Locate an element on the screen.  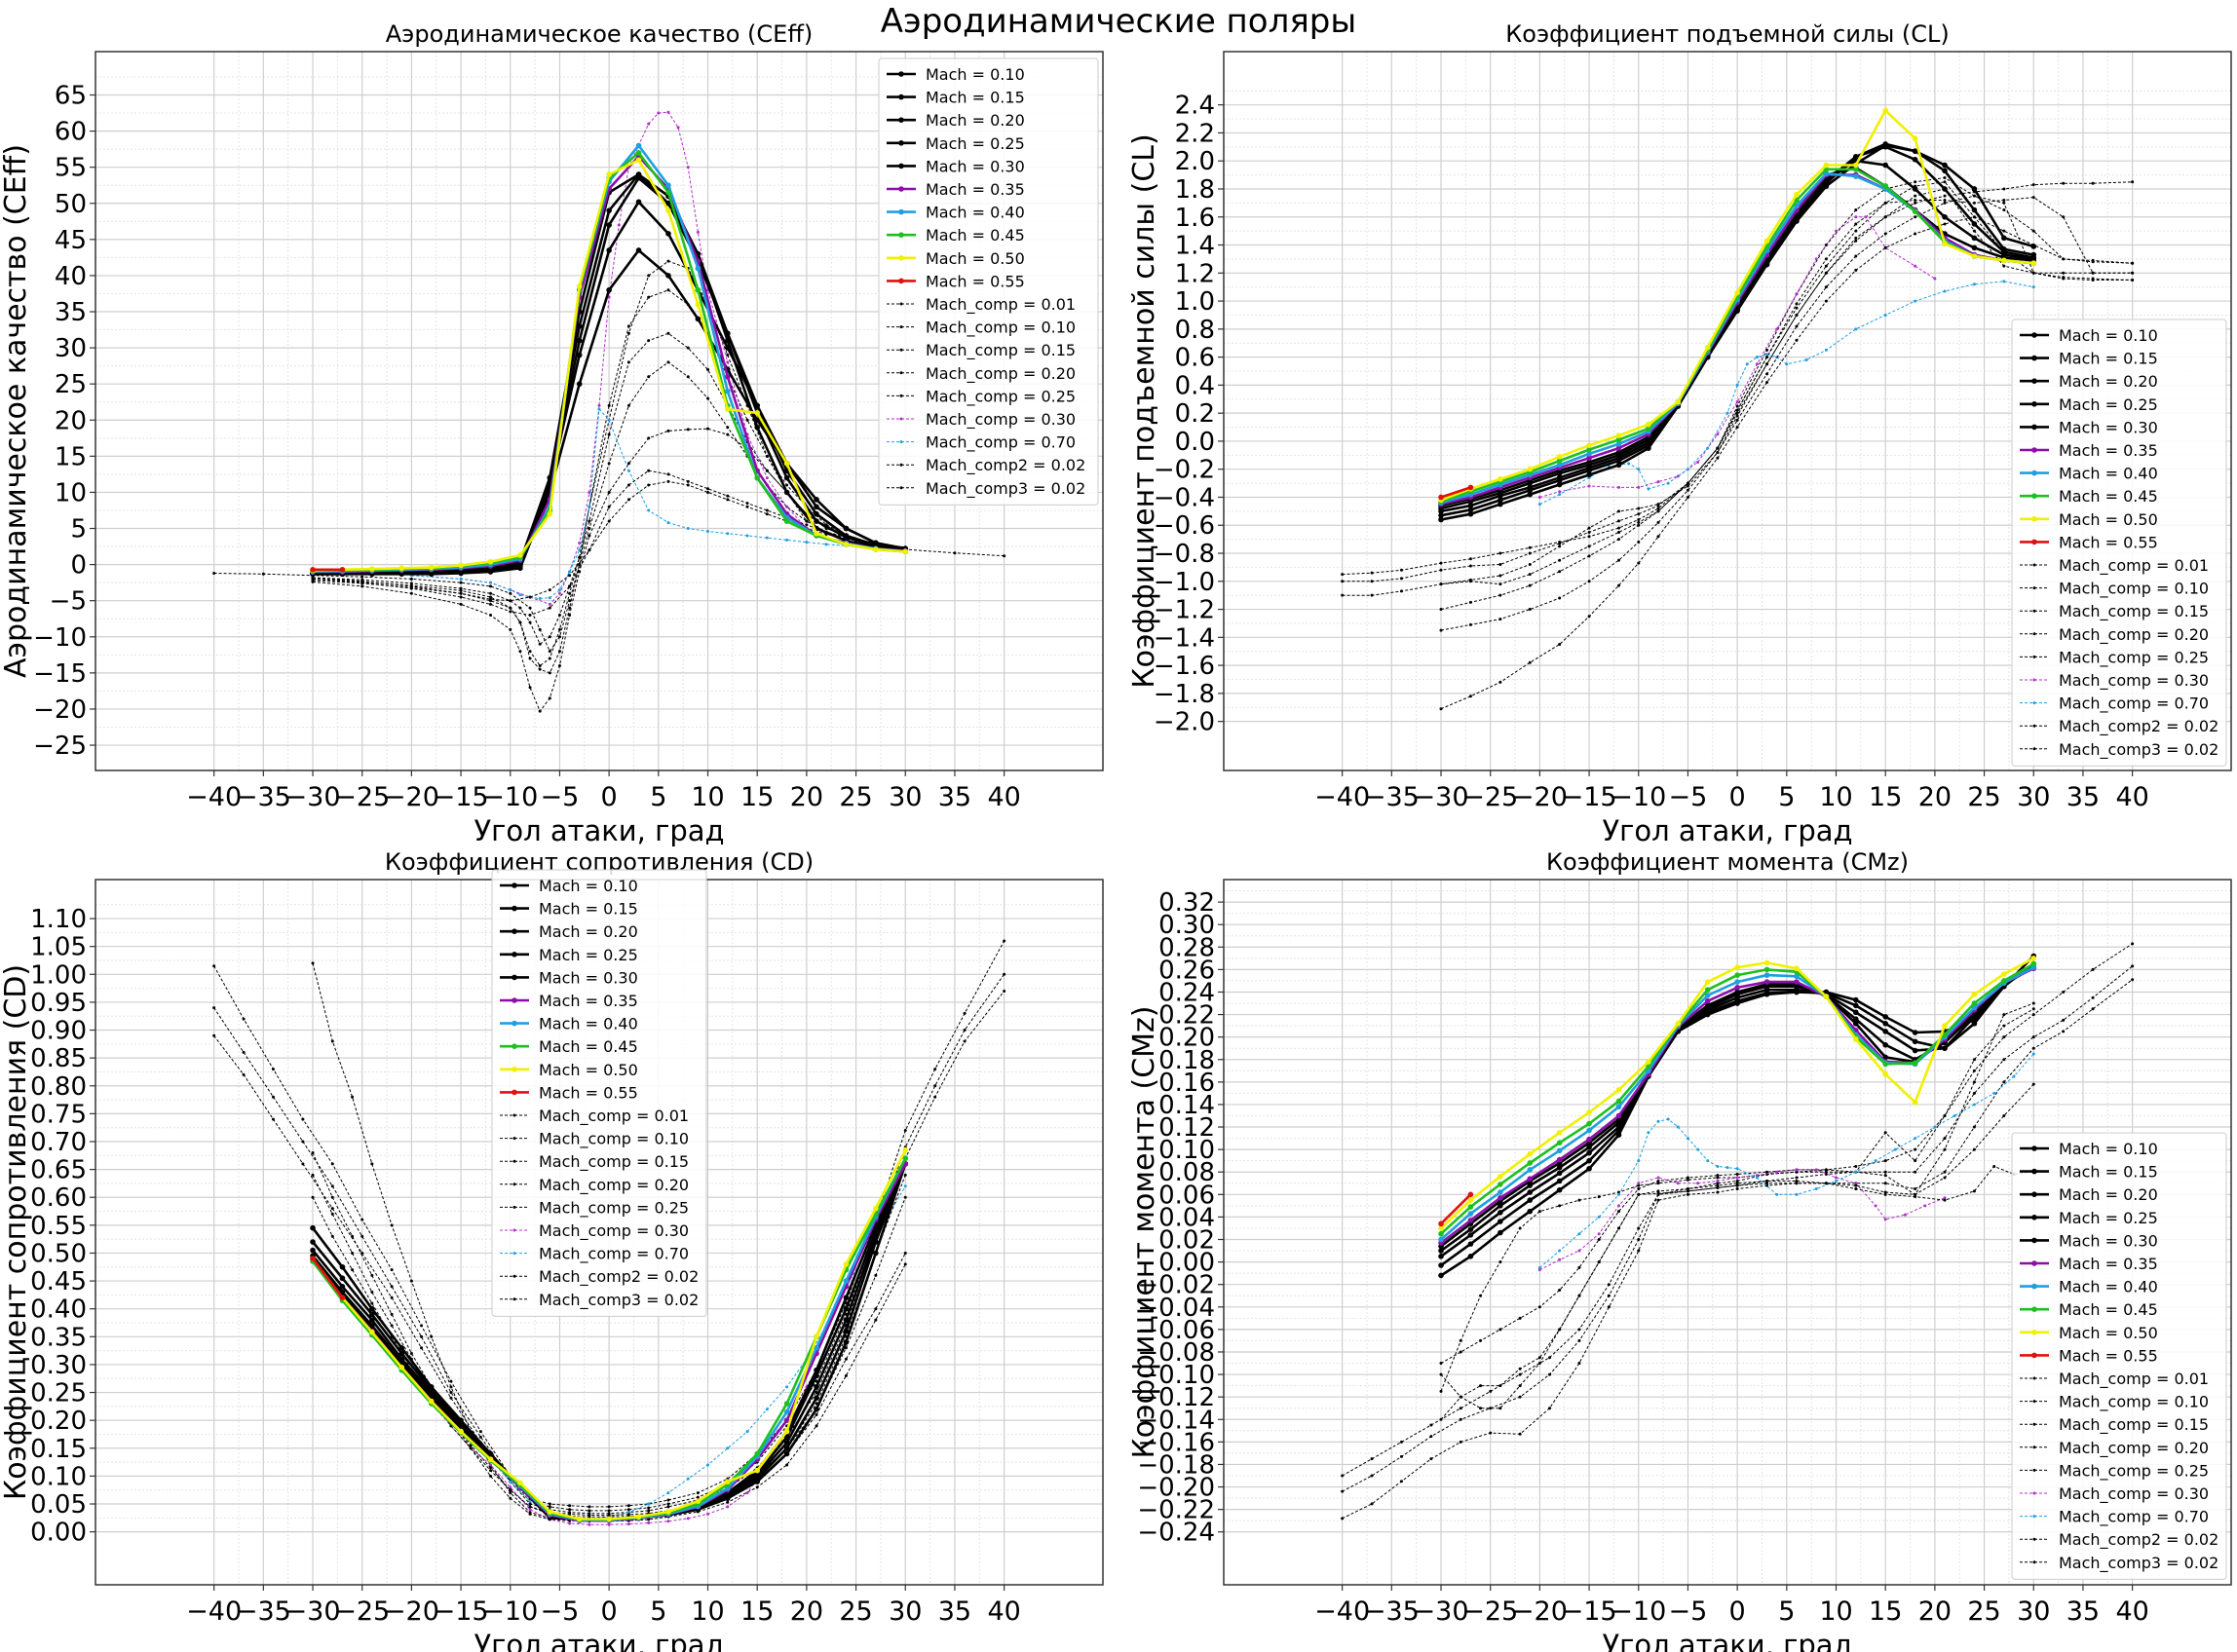
y-tick-label: 1.2 is located at coordinates (1195, 274).